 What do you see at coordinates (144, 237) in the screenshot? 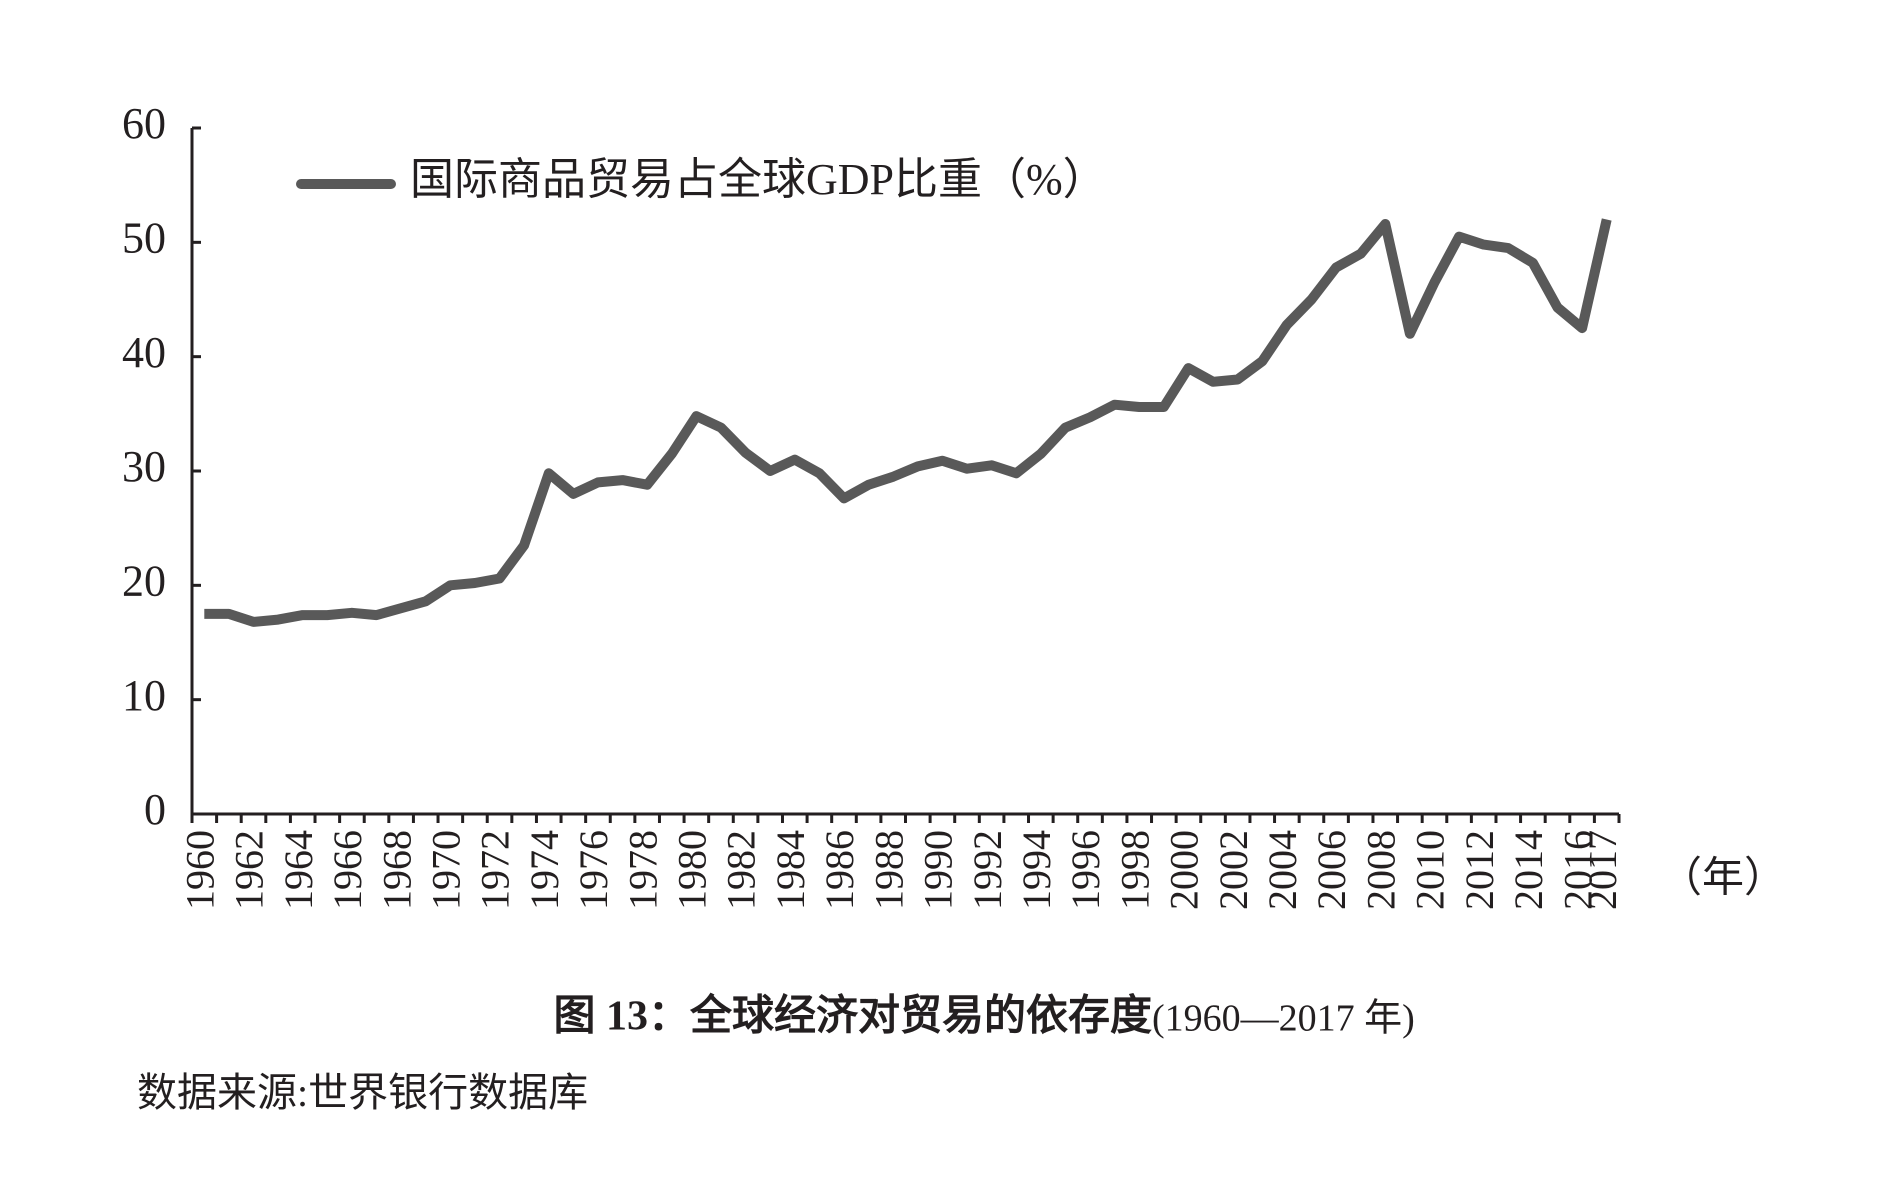
I see `y-tick-label: 50` at bounding box center [144, 237].